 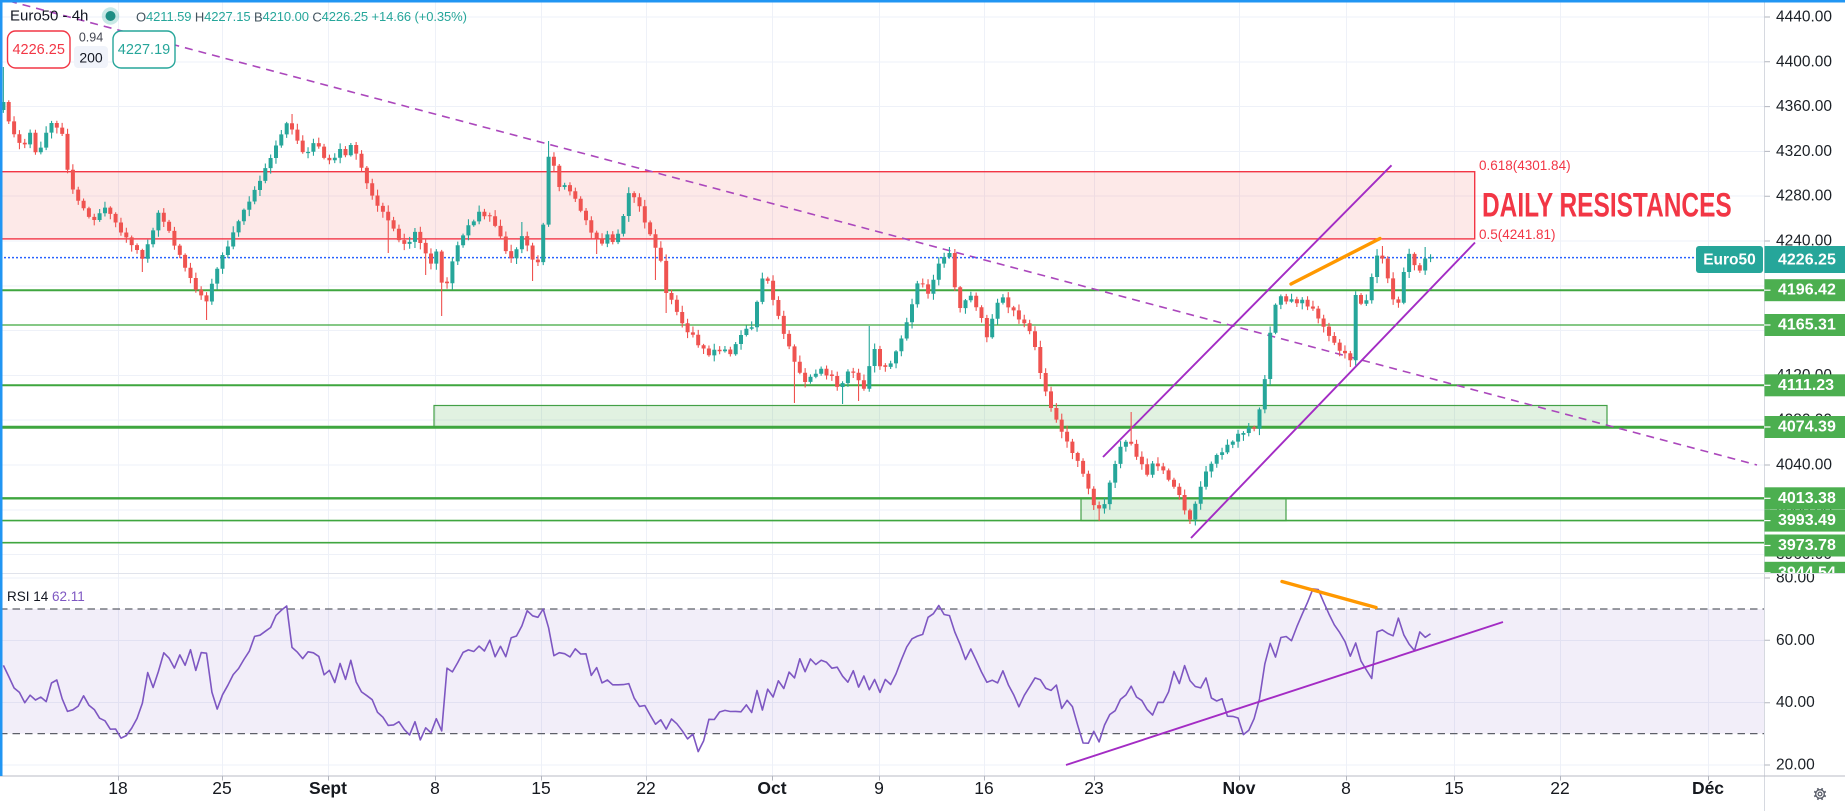 What do you see at coordinates (1807, 520) in the screenshot?
I see `svg-text: 3993.49` at bounding box center [1807, 520].